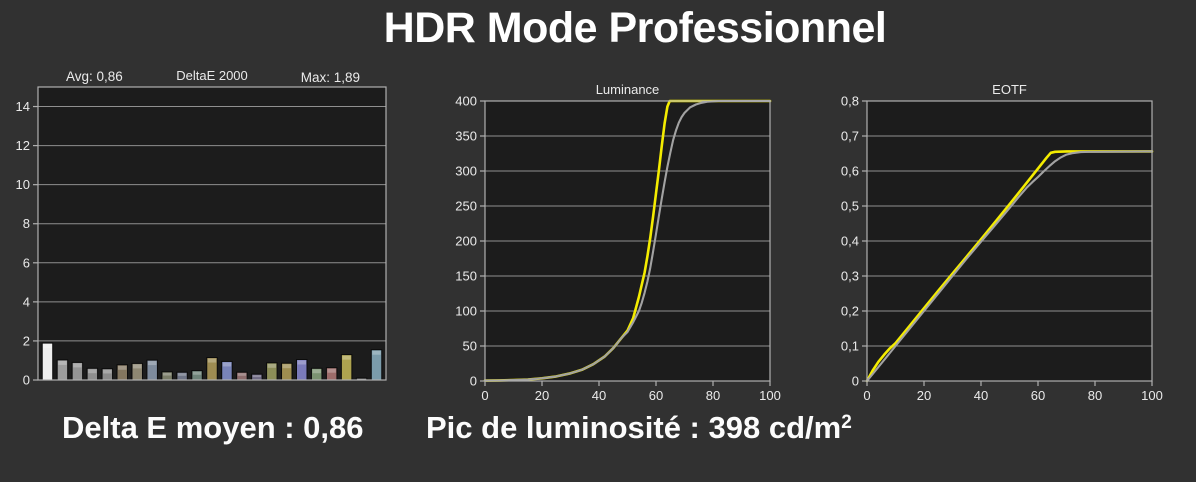 The width and height of the screenshot is (1196, 482). What do you see at coordinates (94, 76) in the screenshot?
I see `avg-label: Avg: 0,86` at bounding box center [94, 76].